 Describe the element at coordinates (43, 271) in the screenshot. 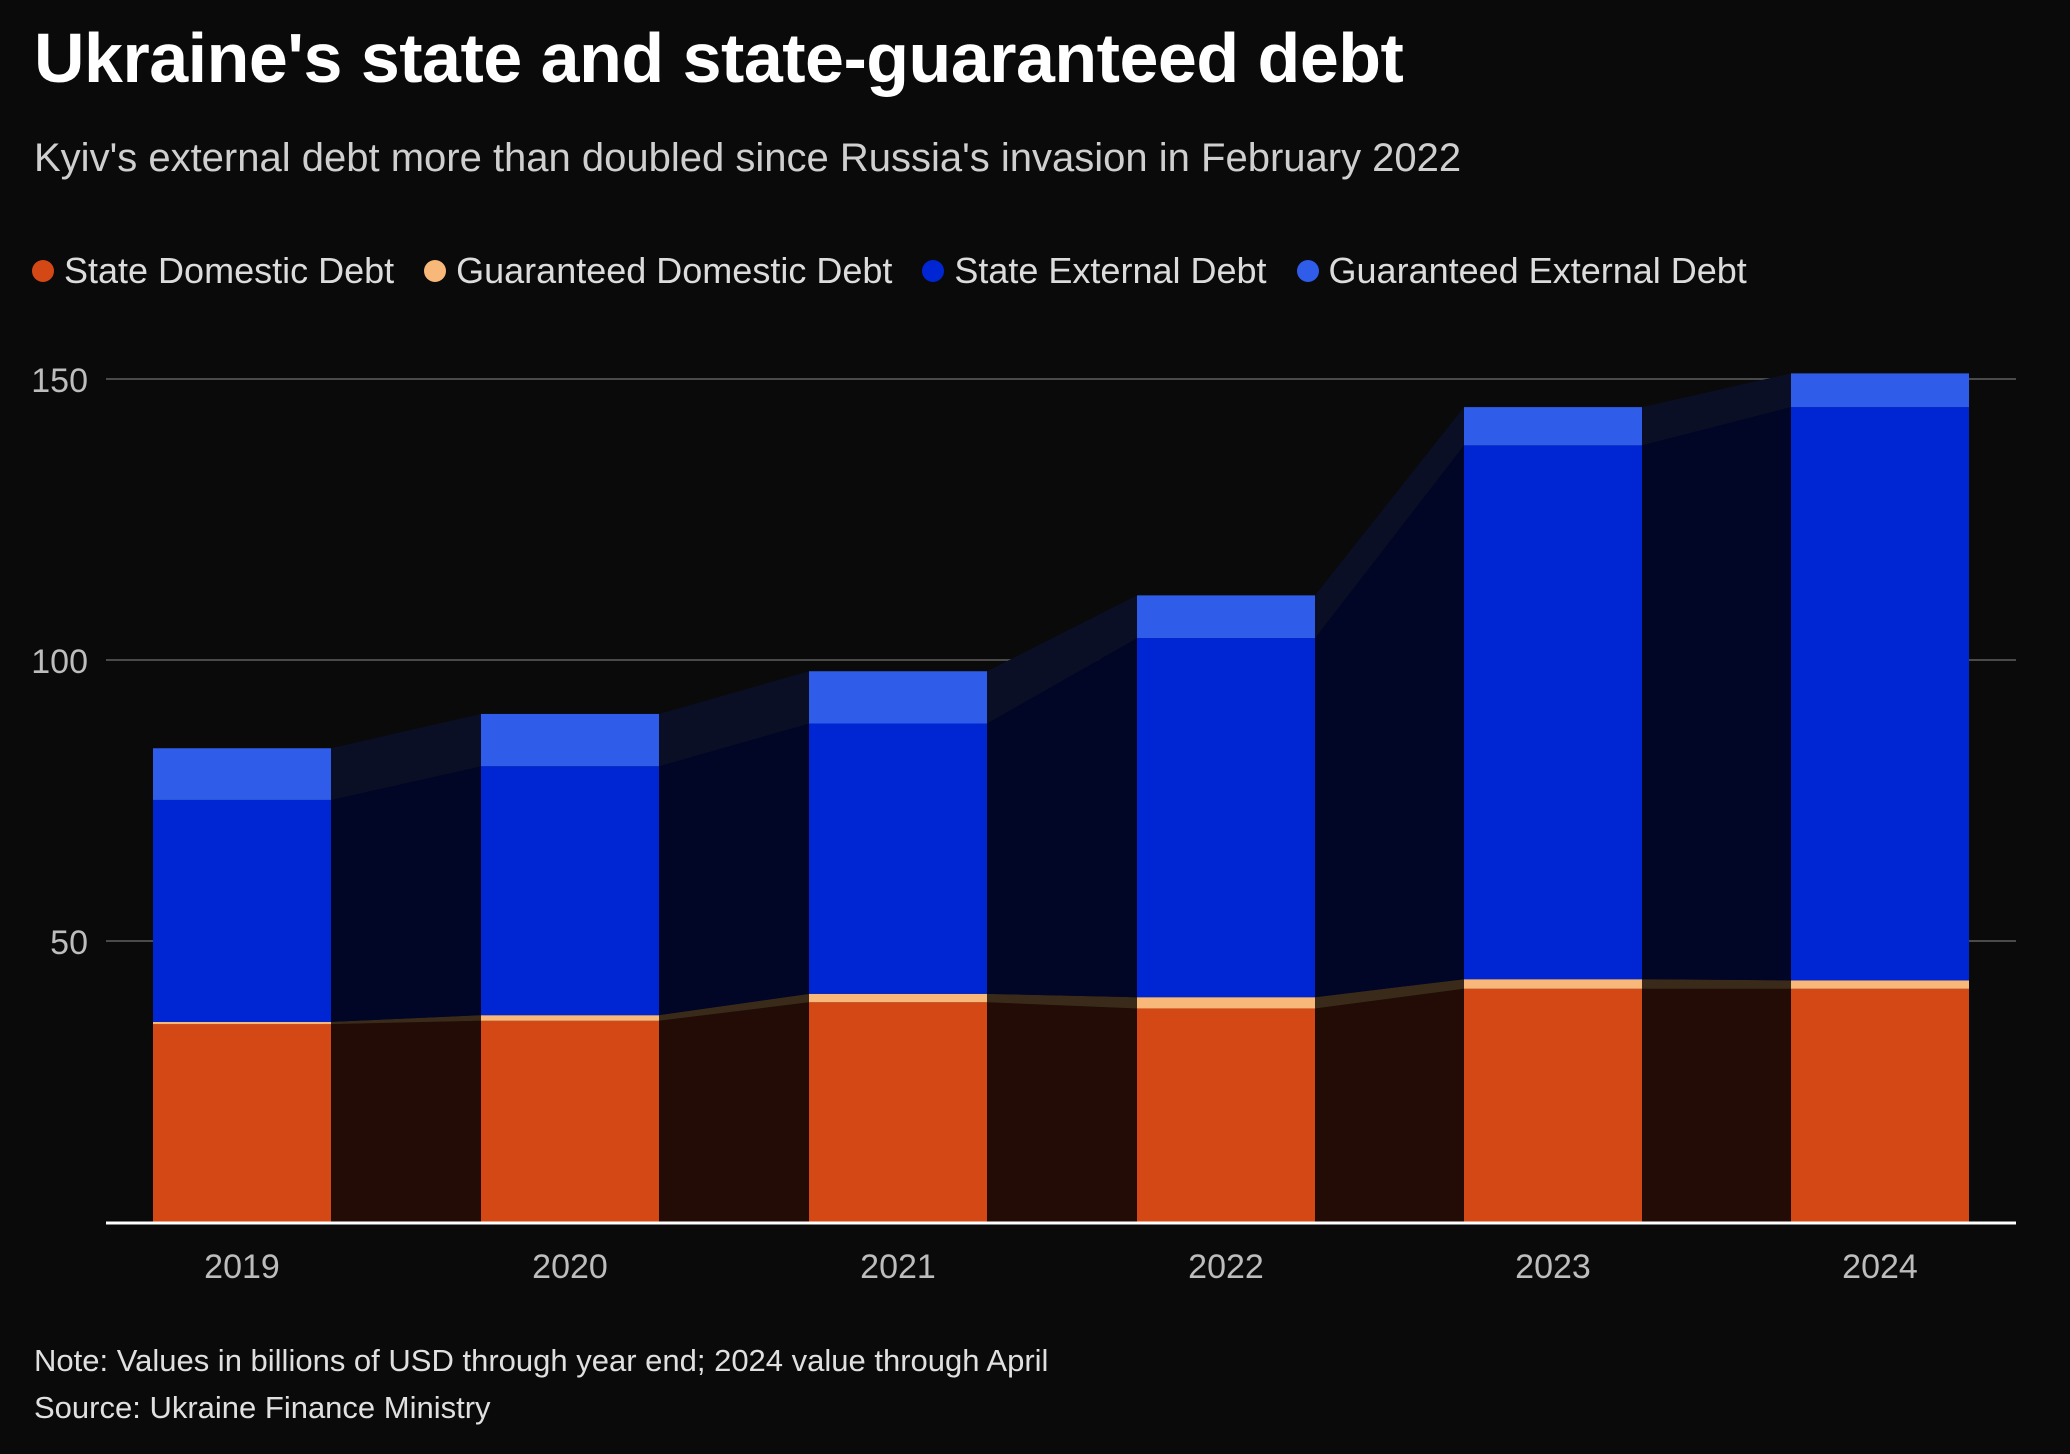

I see `legend-dot-state-domestic` at that location.